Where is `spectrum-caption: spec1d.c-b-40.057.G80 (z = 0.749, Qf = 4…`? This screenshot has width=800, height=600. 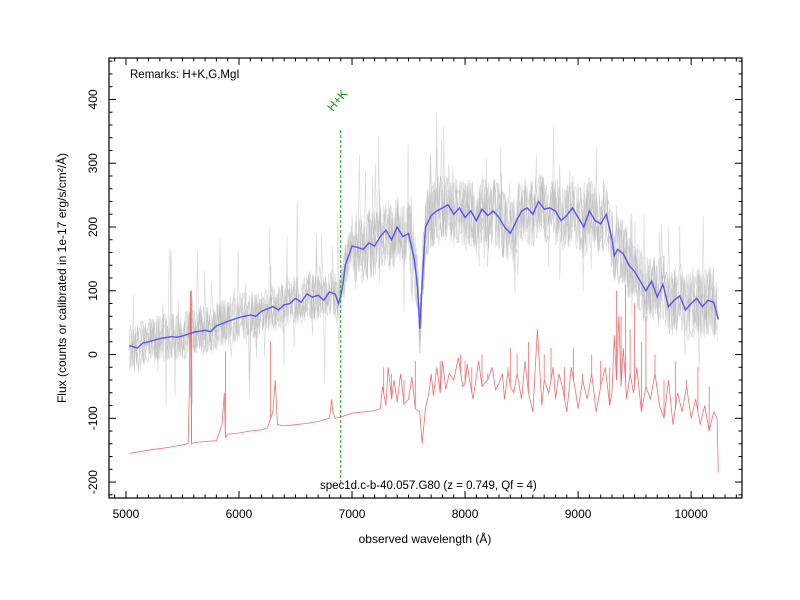
spectrum-caption: spec1d.c-b-40.057.G80 (z = 0.749, Qf = 4… is located at coordinates (428, 486).